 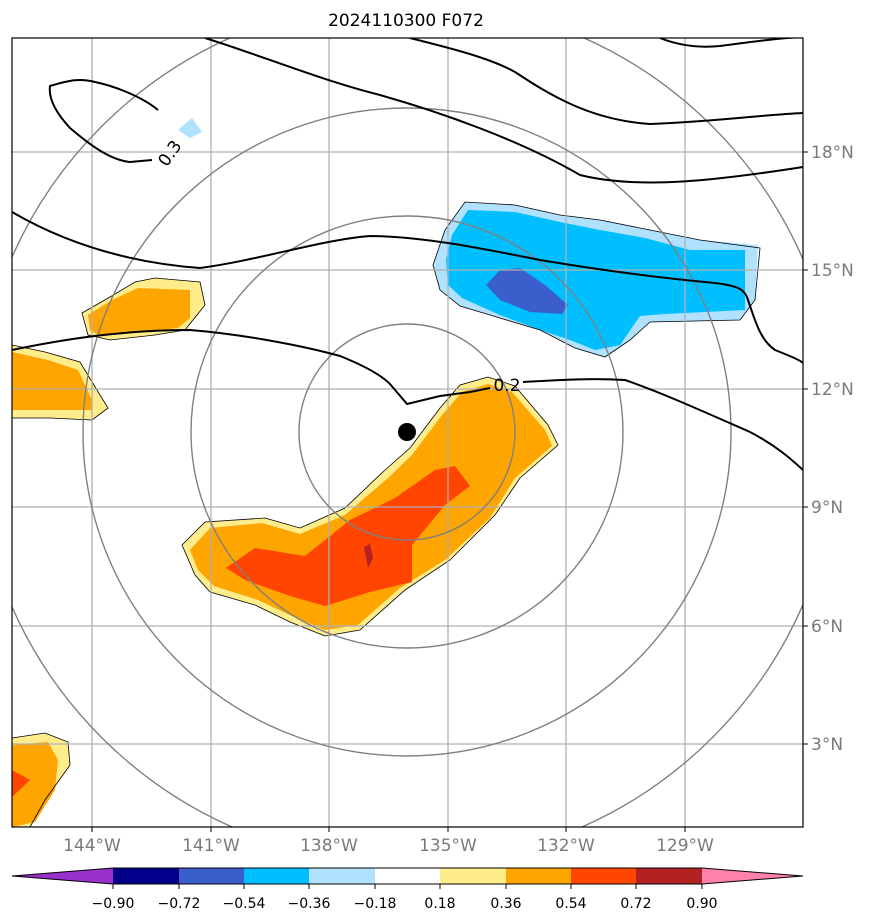 I want to click on colorbar, so click(x=407, y=876).